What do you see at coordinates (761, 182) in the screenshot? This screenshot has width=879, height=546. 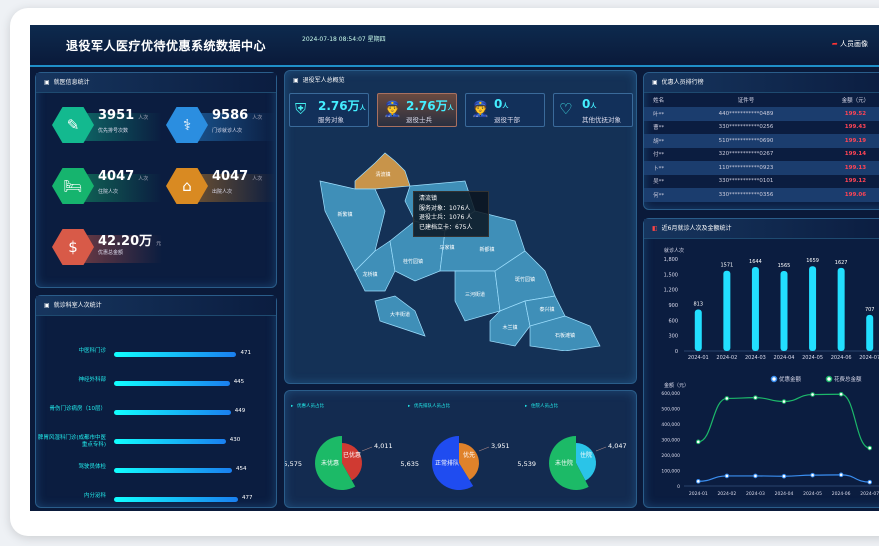 I see `table-row: 吴** 330***********0101 199.12` at bounding box center [761, 182].